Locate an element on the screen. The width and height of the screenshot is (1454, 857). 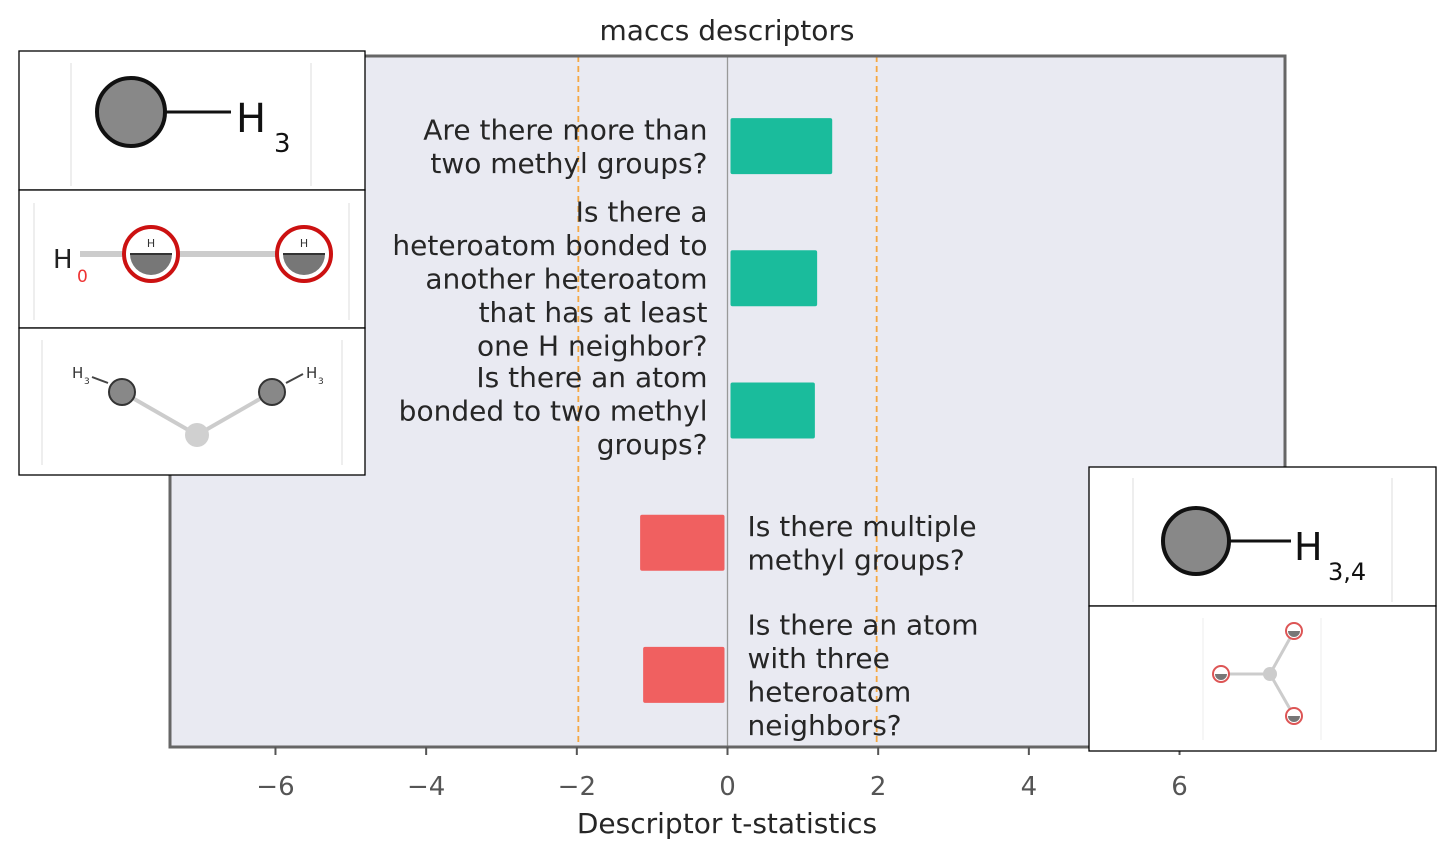
x-tick-label-0: −6 is located at coordinates (275, 787).